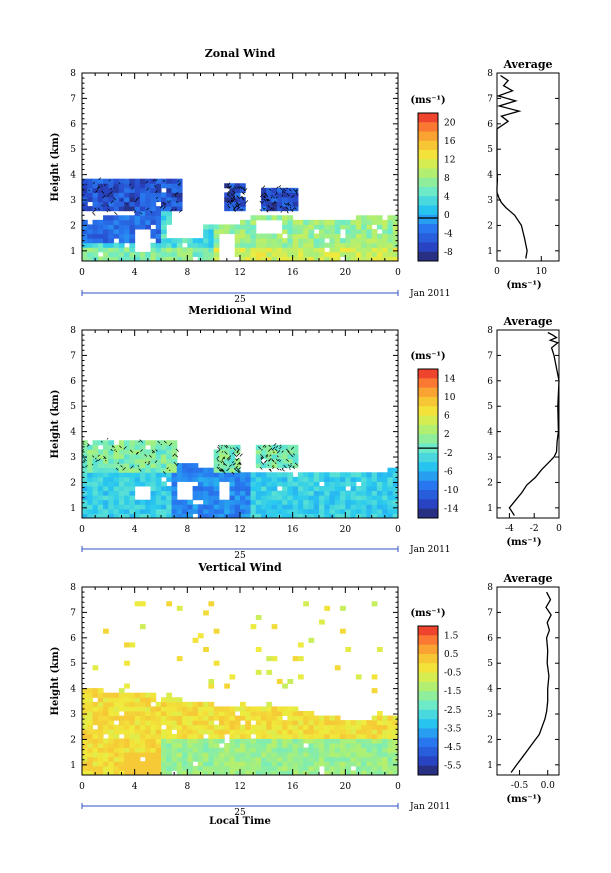 The image size is (611, 873). Describe the element at coordinates (430, 550) in the screenshot. I see `month-label: Jan 2011` at that location.